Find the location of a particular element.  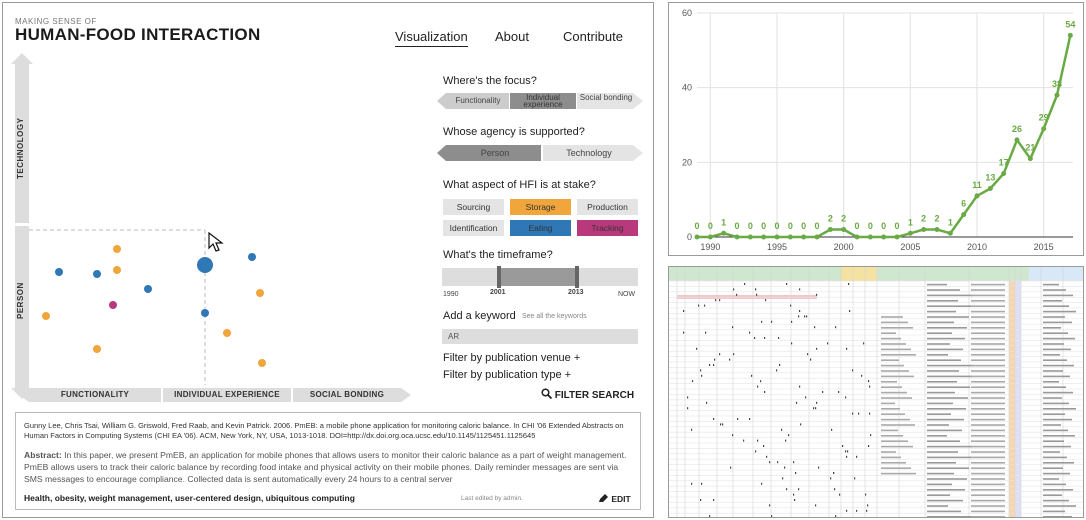

focus-individual-experience: Individual experience is located at coordinates (543, 101).